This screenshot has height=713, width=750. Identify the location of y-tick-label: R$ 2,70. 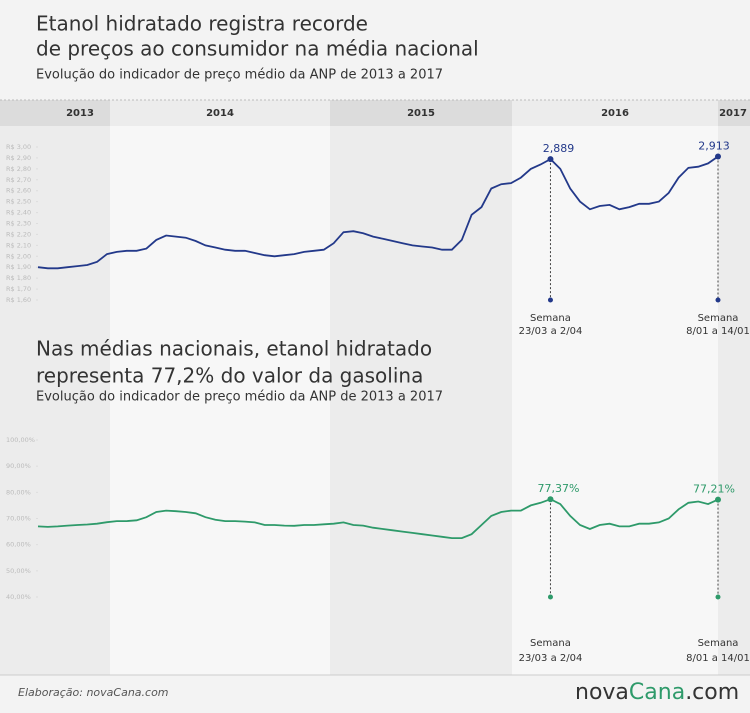
(18, 180).